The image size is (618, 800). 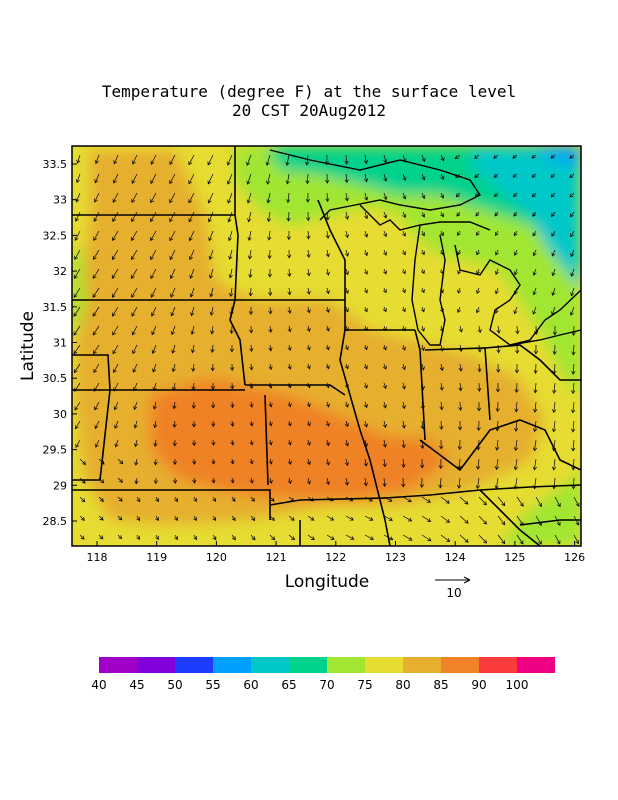 I want to click on x-tick-label: 119, so click(x=156, y=557).